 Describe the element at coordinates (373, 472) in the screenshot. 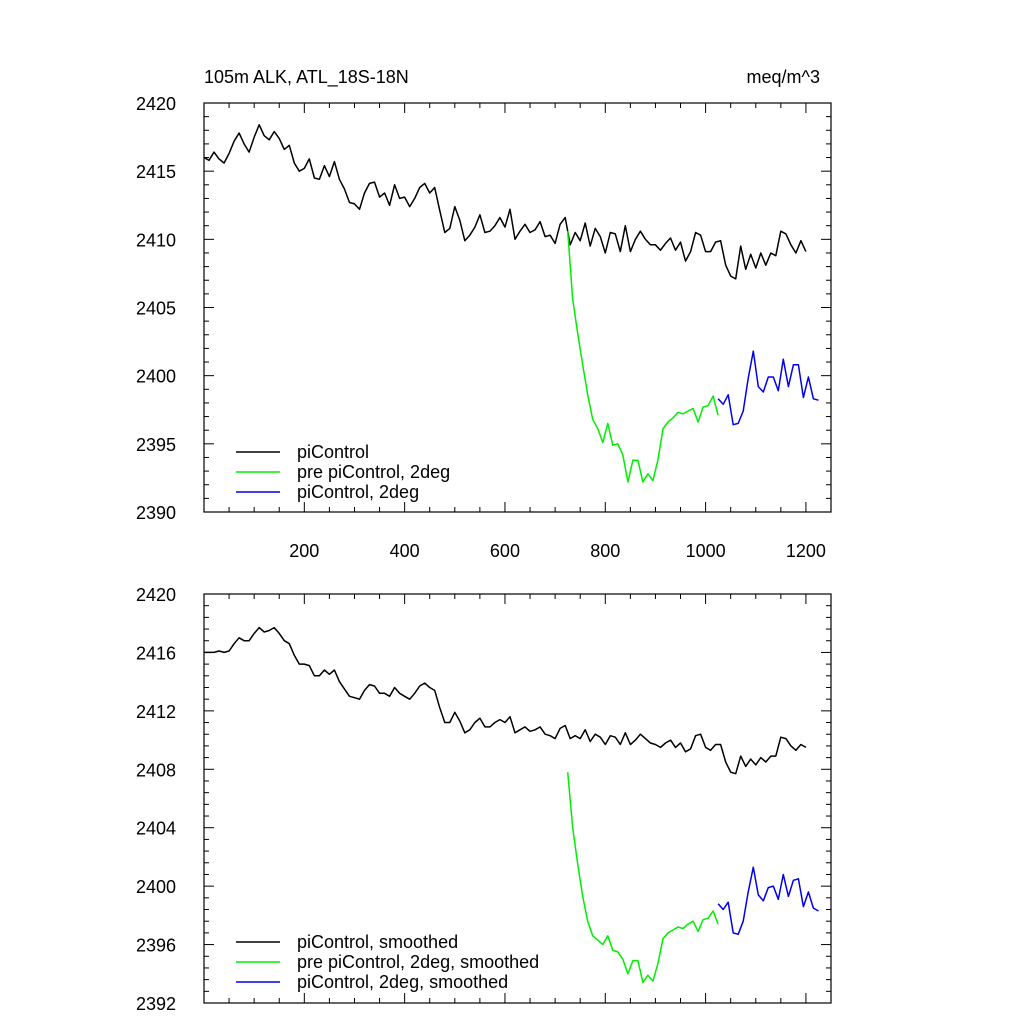

I see `legend-label: pre piControl, 2deg` at that location.